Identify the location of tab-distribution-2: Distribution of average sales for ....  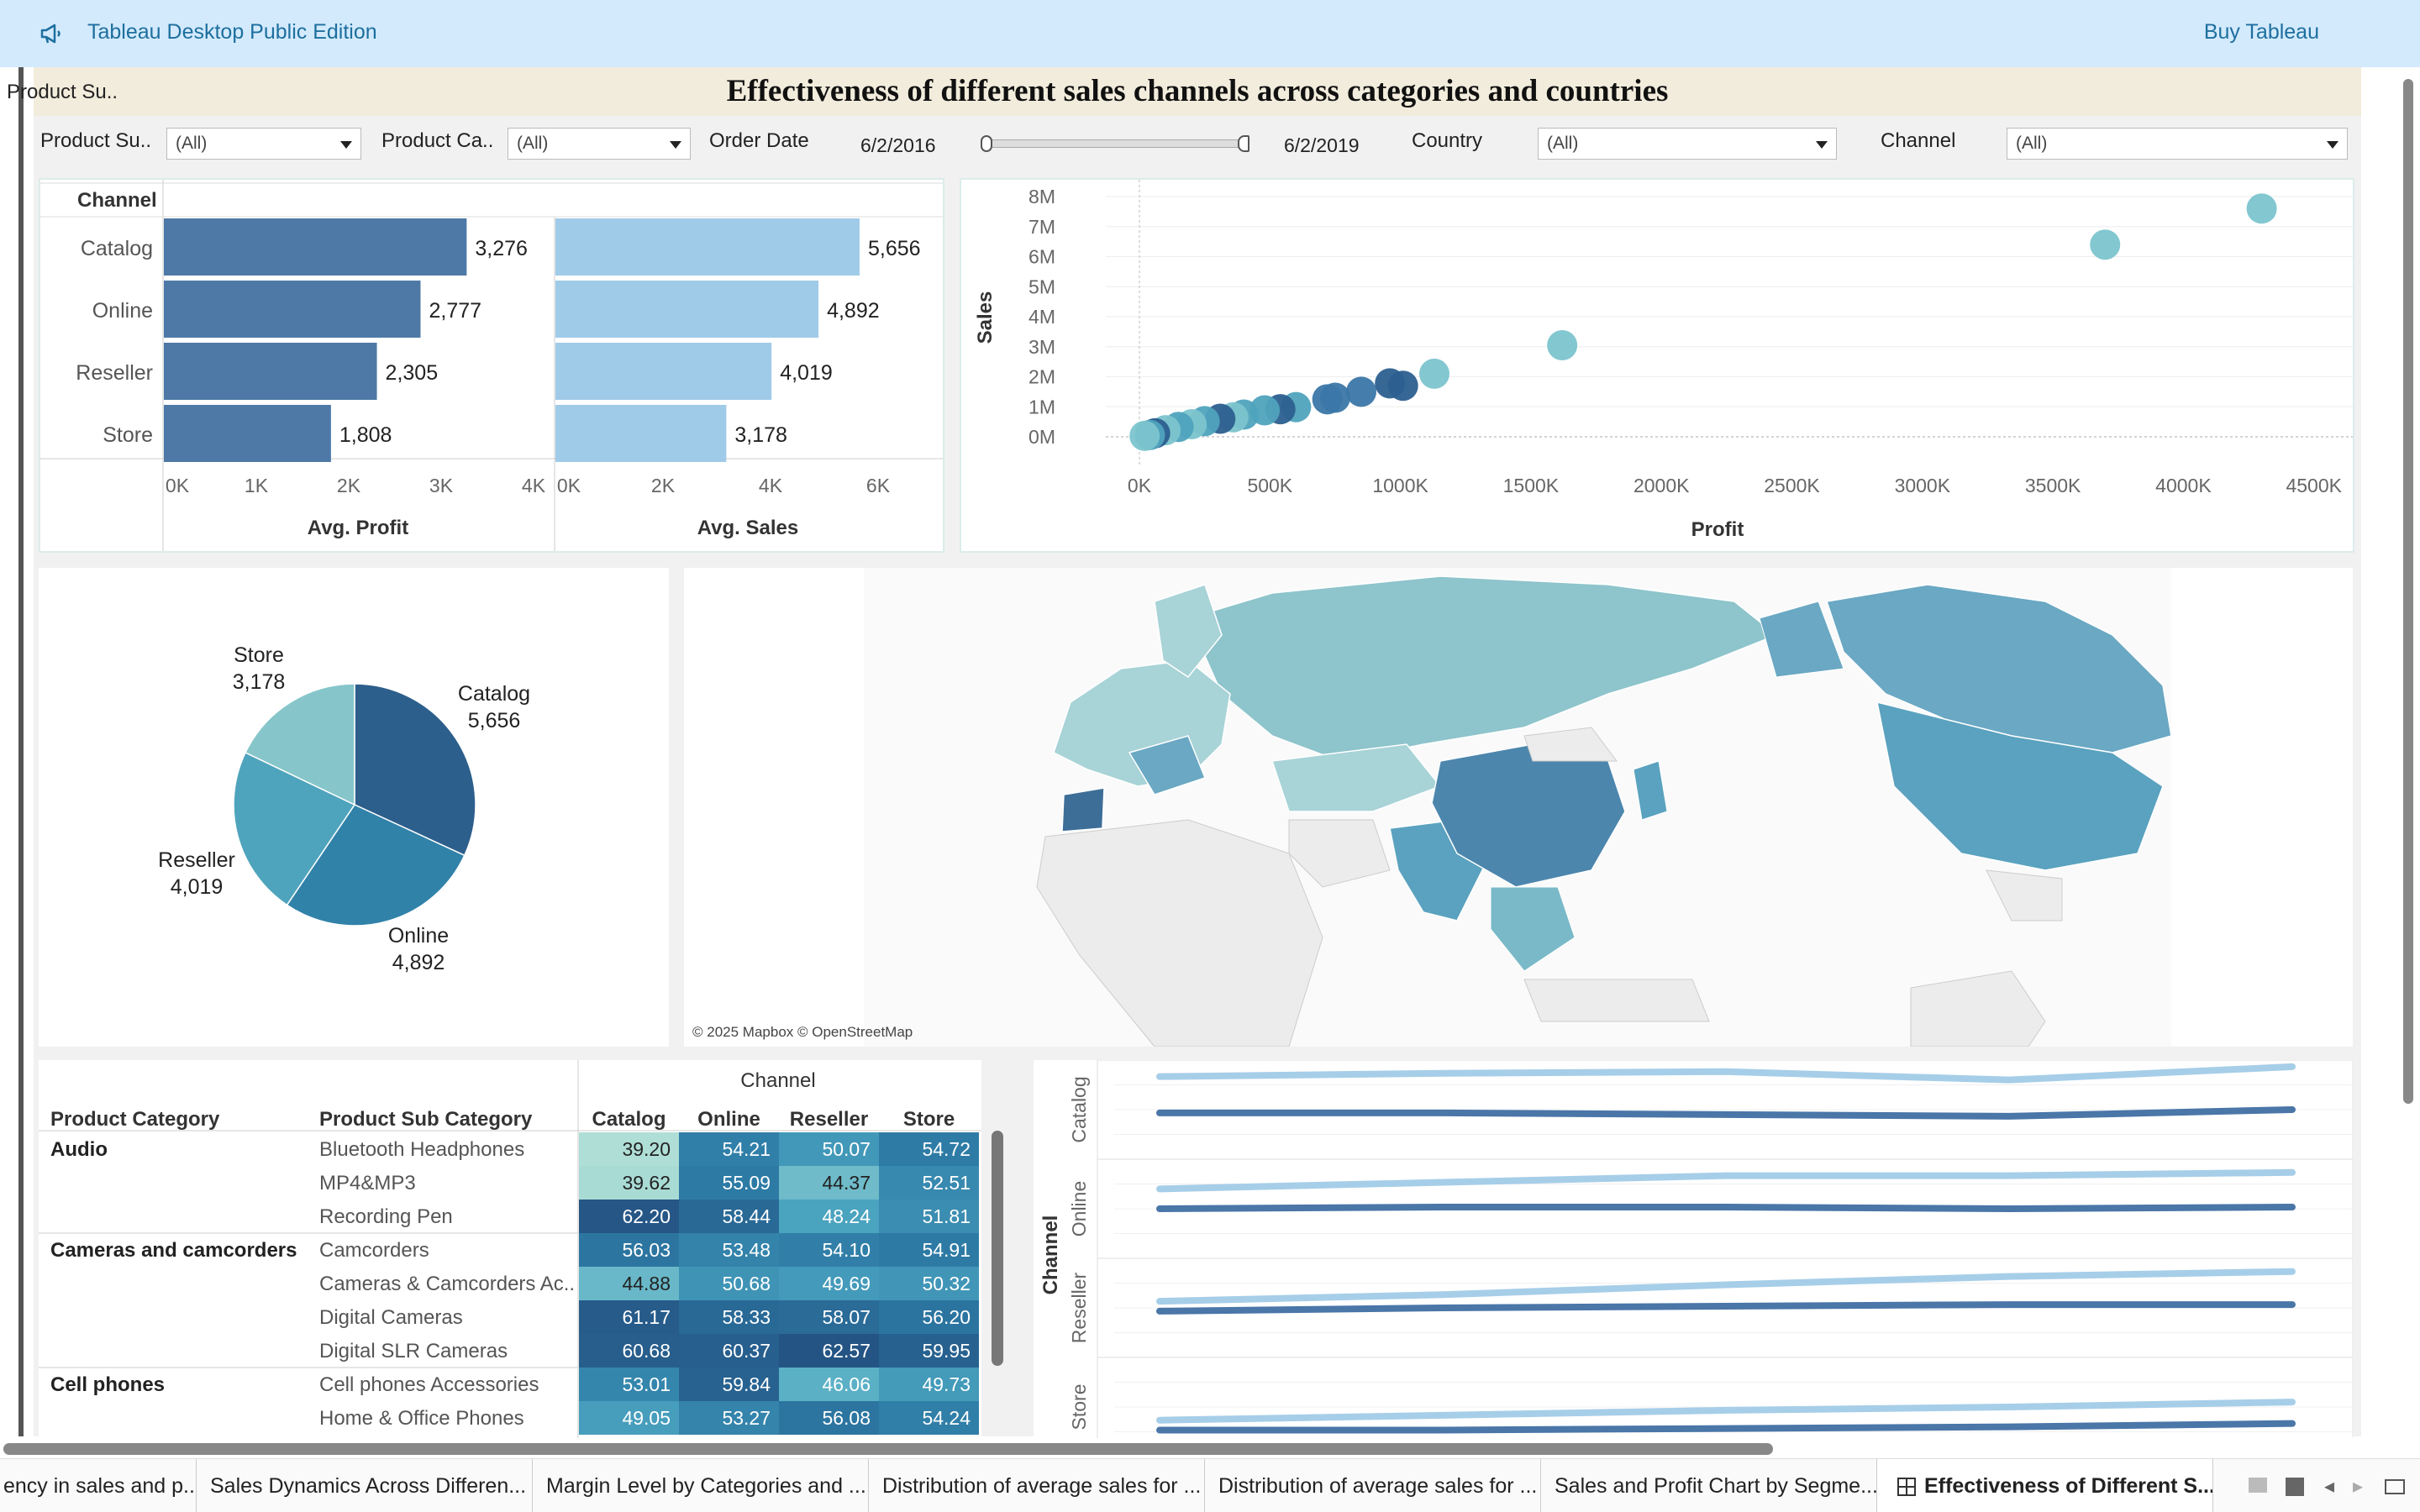
(1373, 1485).